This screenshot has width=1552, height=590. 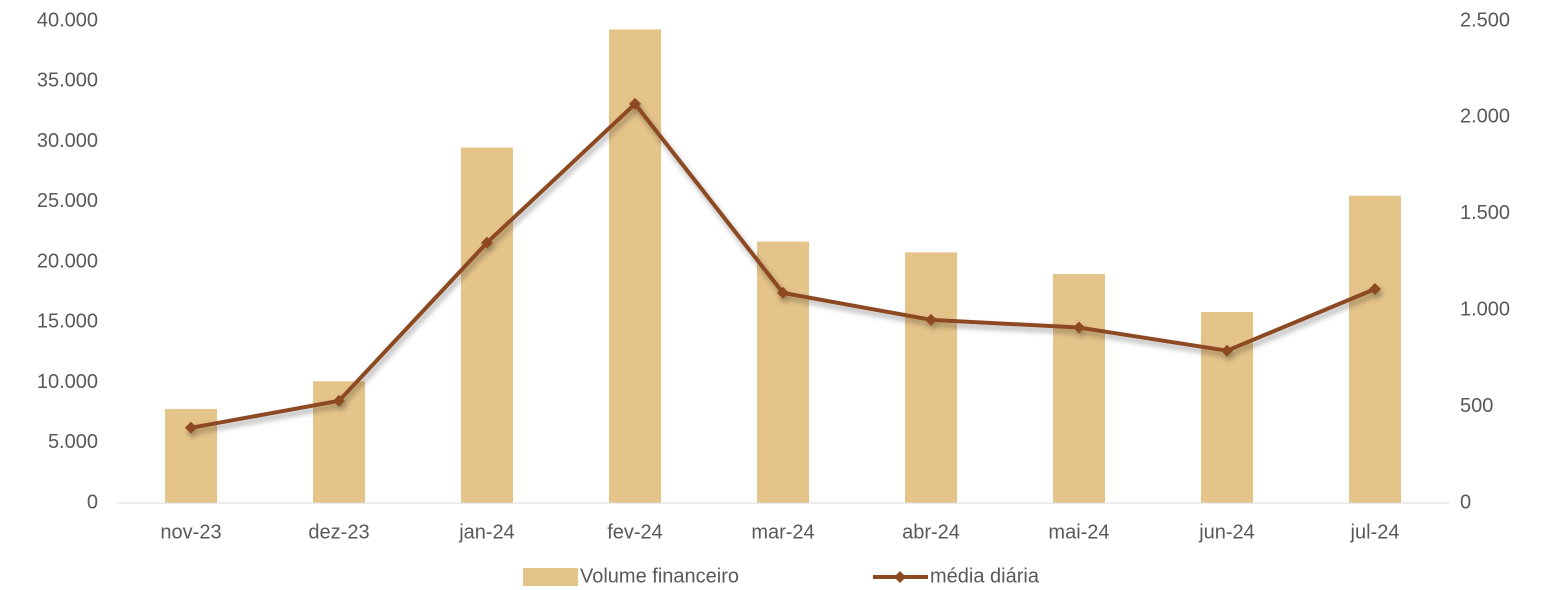 What do you see at coordinates (659, 576) in the screenshot?
I see `legend-label: Volume financeiro` at bounding box center [659, 576].